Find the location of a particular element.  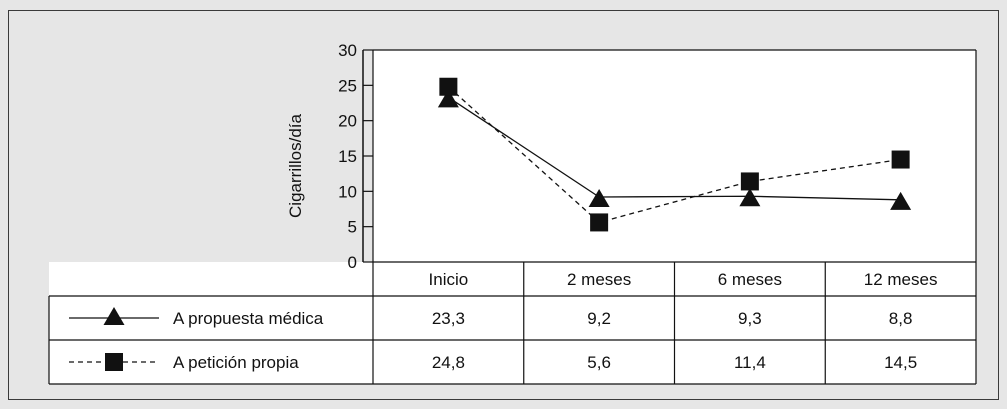

y-tick-label: 0 is located at coordinates (352, 262).